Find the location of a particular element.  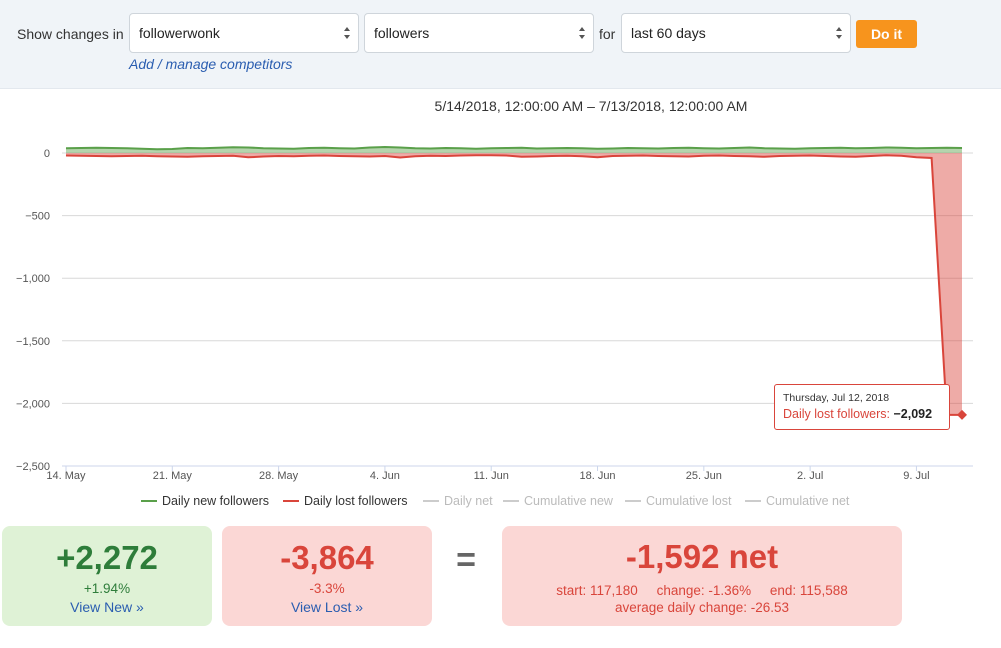

x-tick-label: 14. May is located at coordinates (66, 476).